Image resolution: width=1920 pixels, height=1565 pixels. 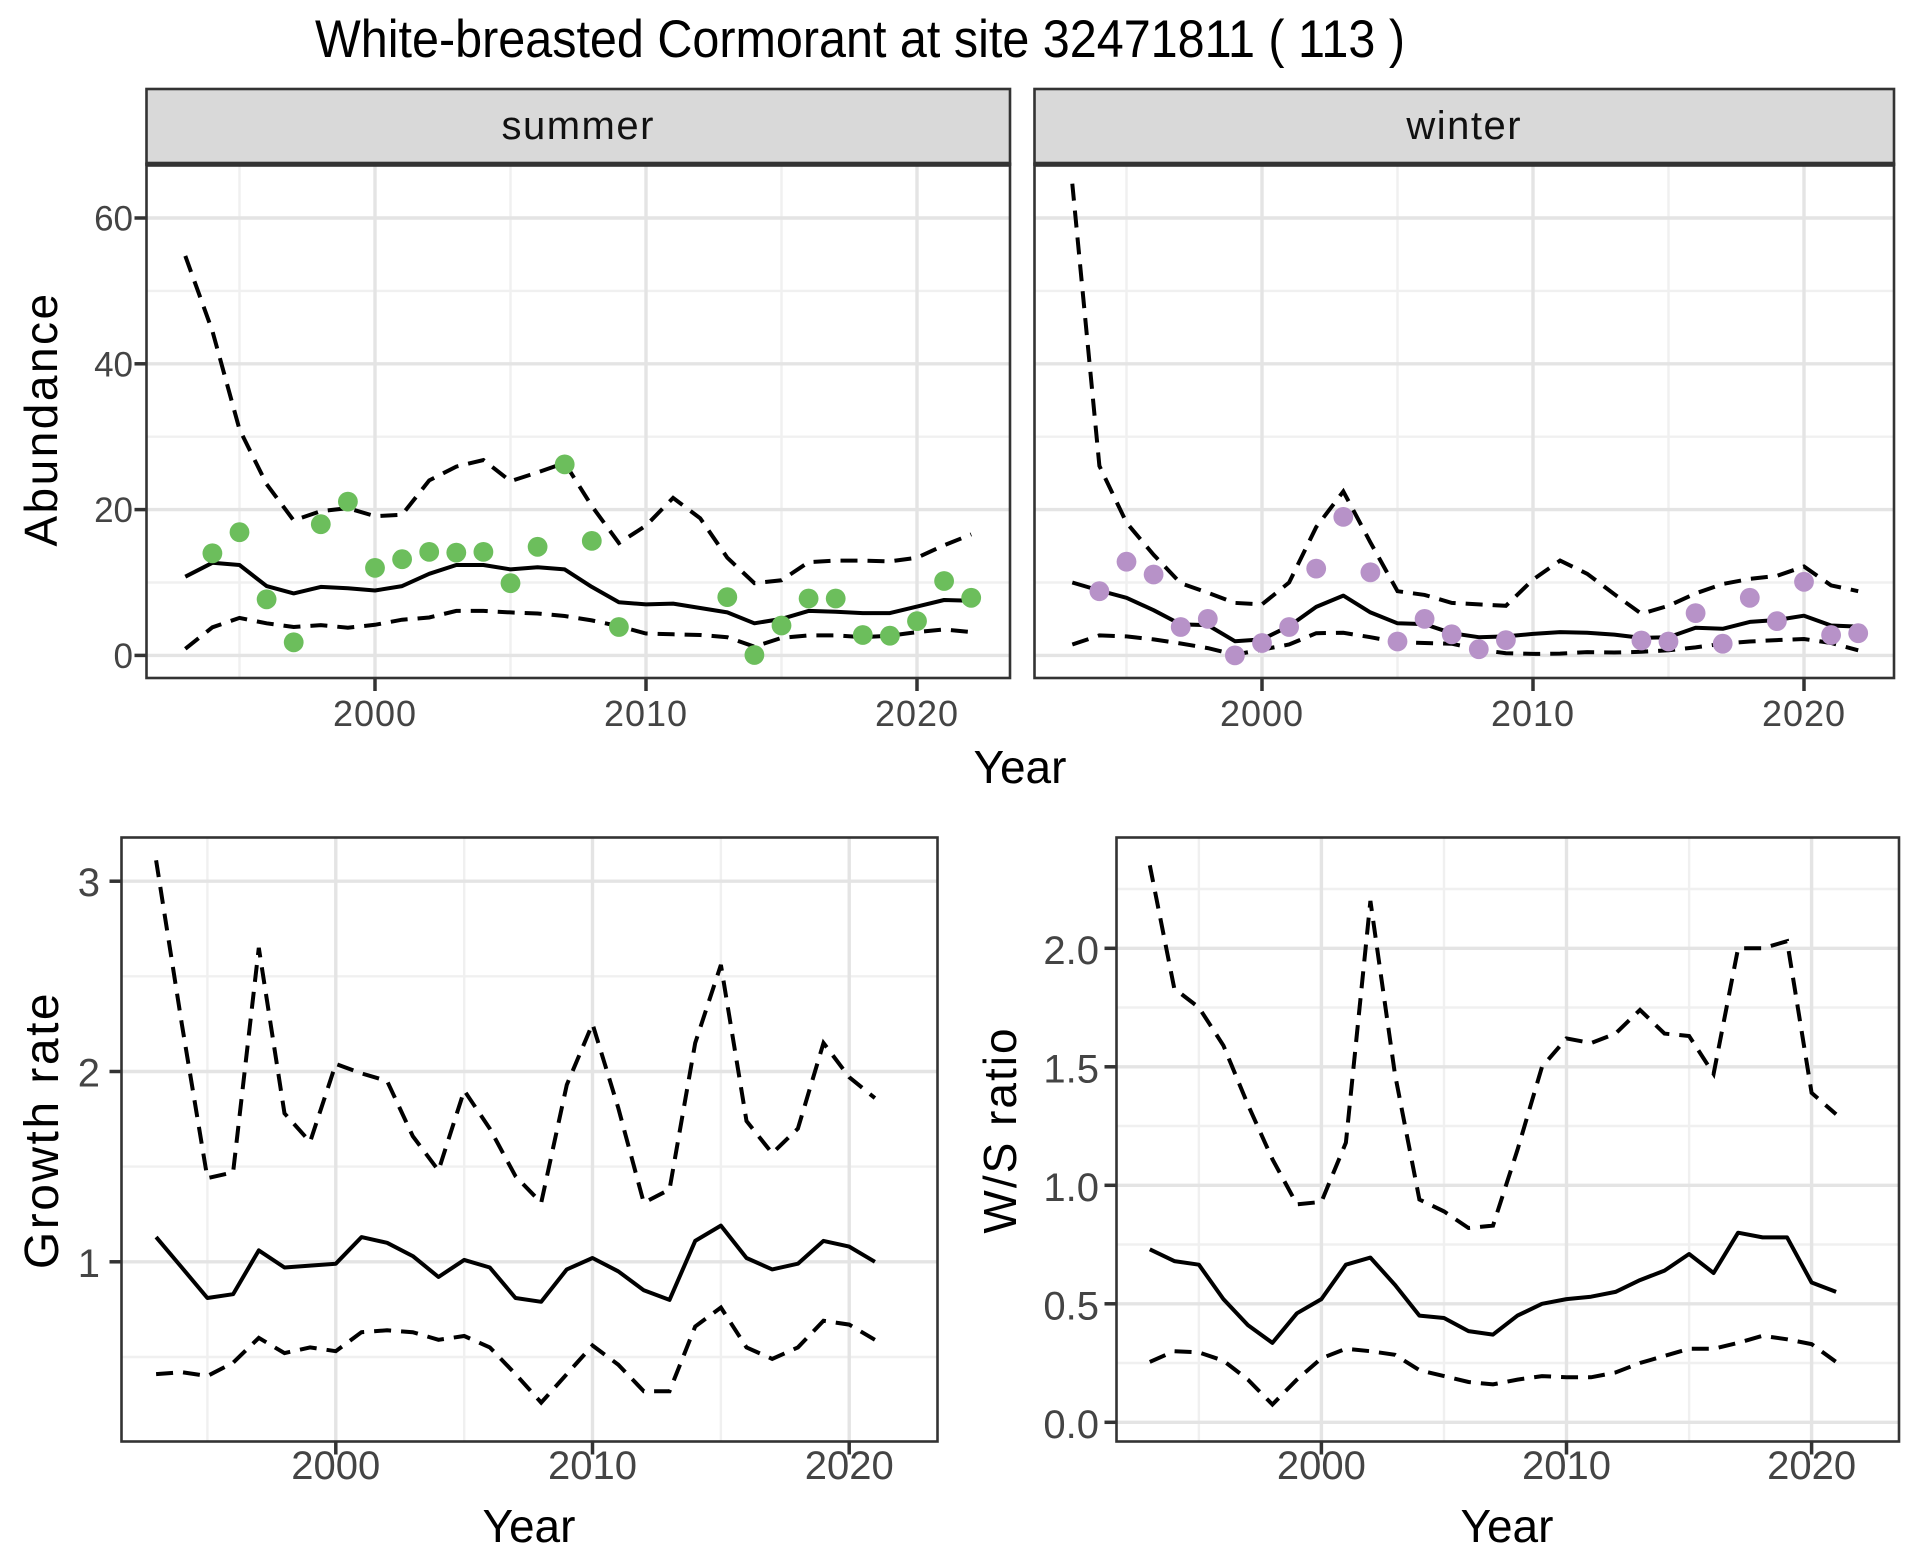 I want to click on svg-text: 2.0, so click(x=1071, y=951).